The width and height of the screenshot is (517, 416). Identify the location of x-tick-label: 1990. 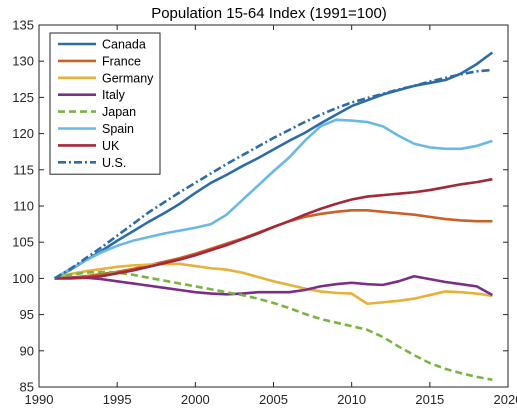
(39, 399).